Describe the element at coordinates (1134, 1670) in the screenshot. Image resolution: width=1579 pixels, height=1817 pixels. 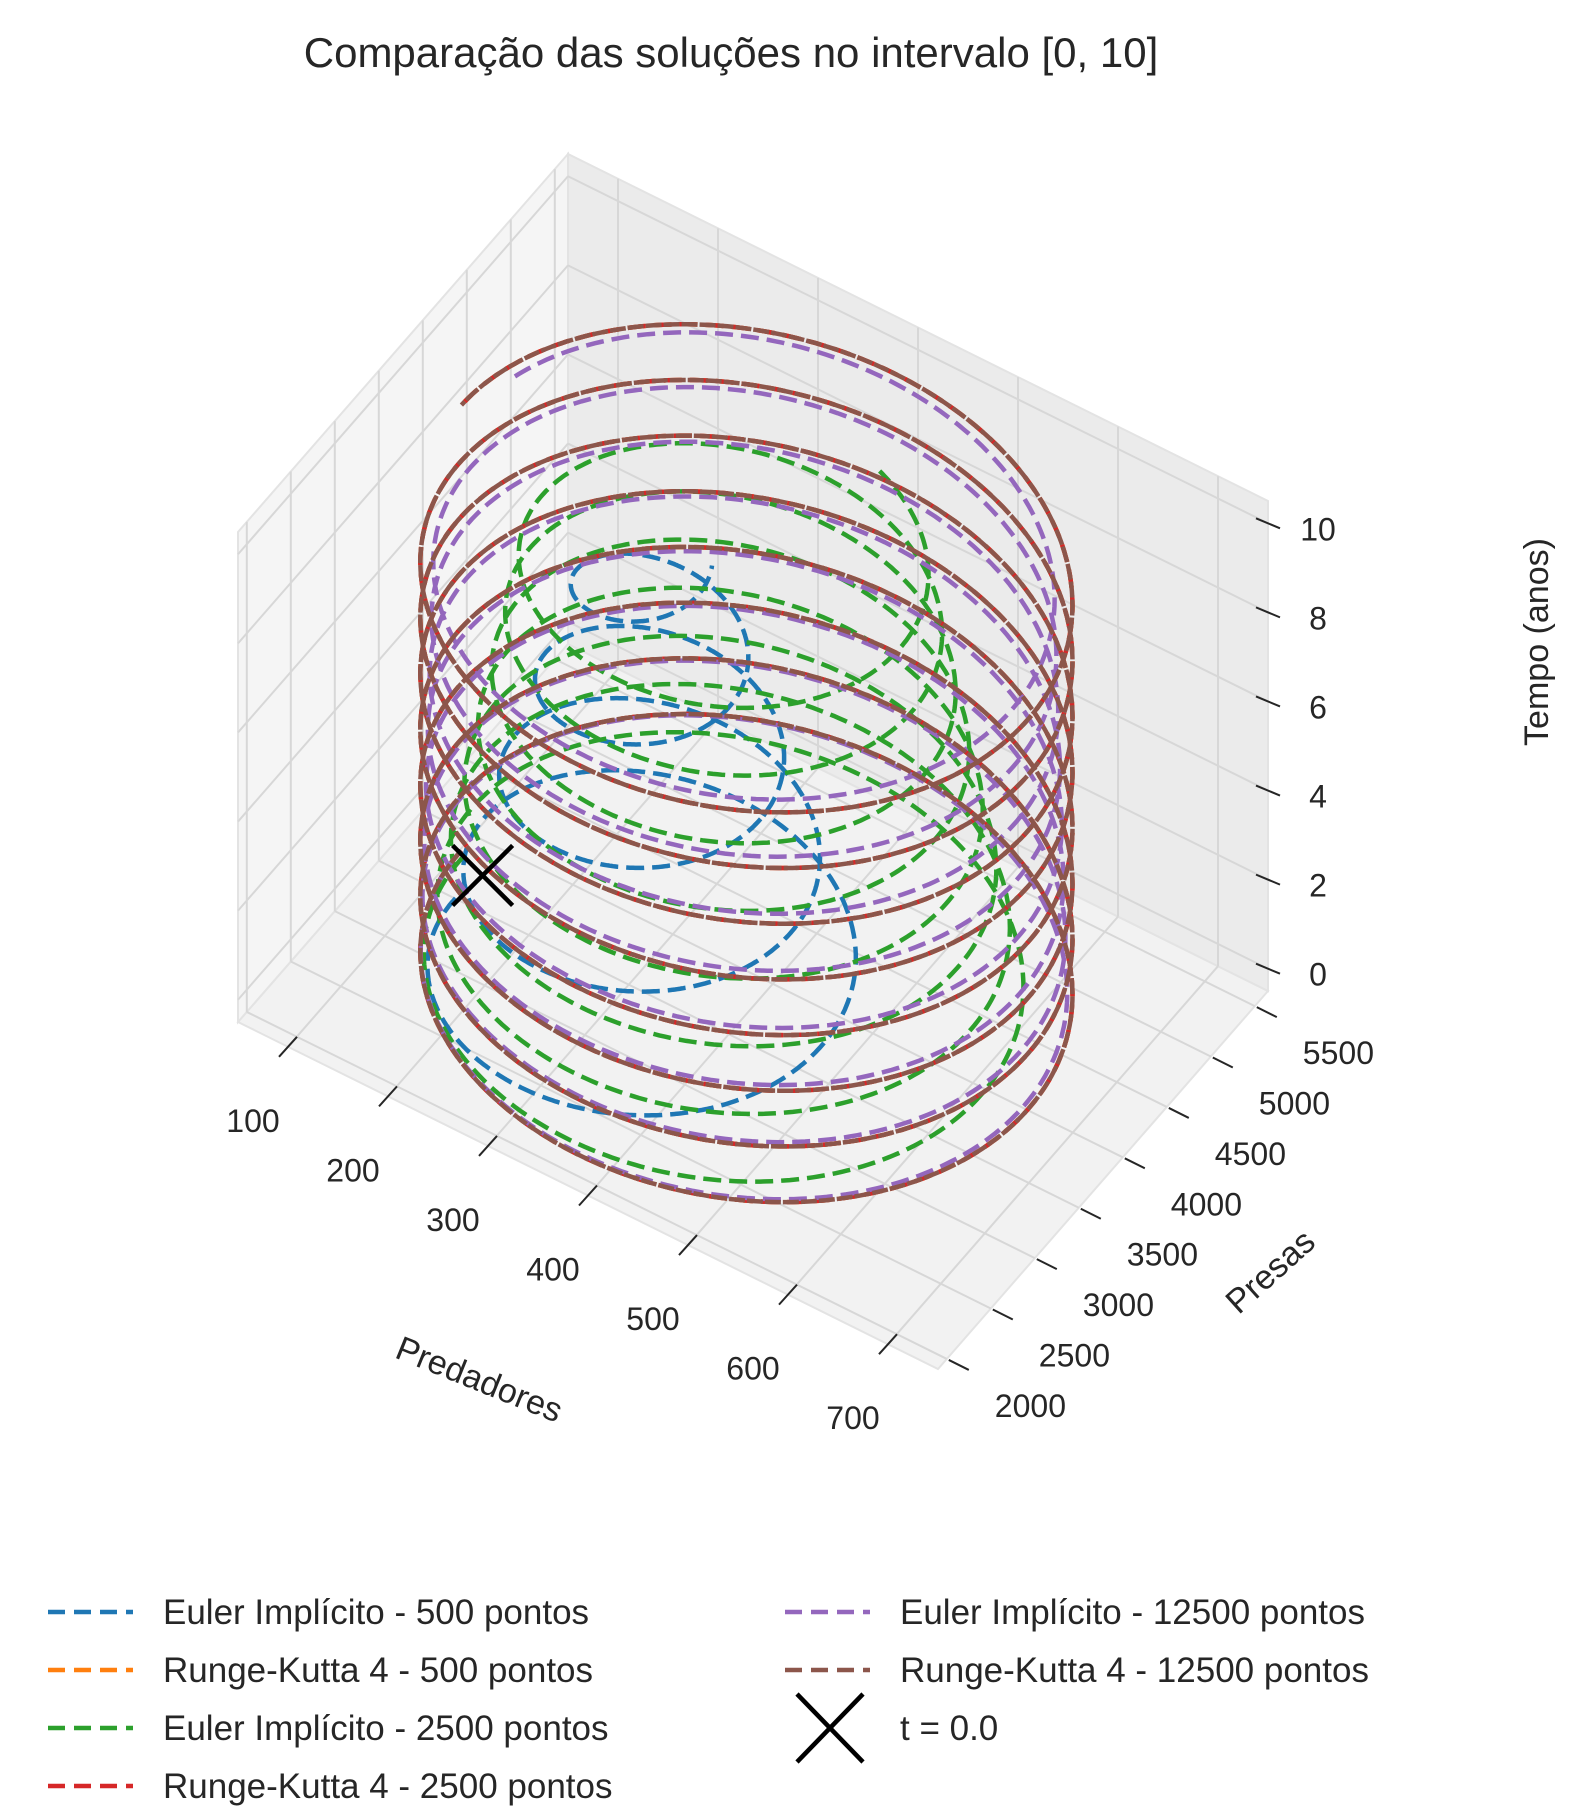
I see `legend-label: Runge-Kutta 4 - 12500 pontos` at that location.